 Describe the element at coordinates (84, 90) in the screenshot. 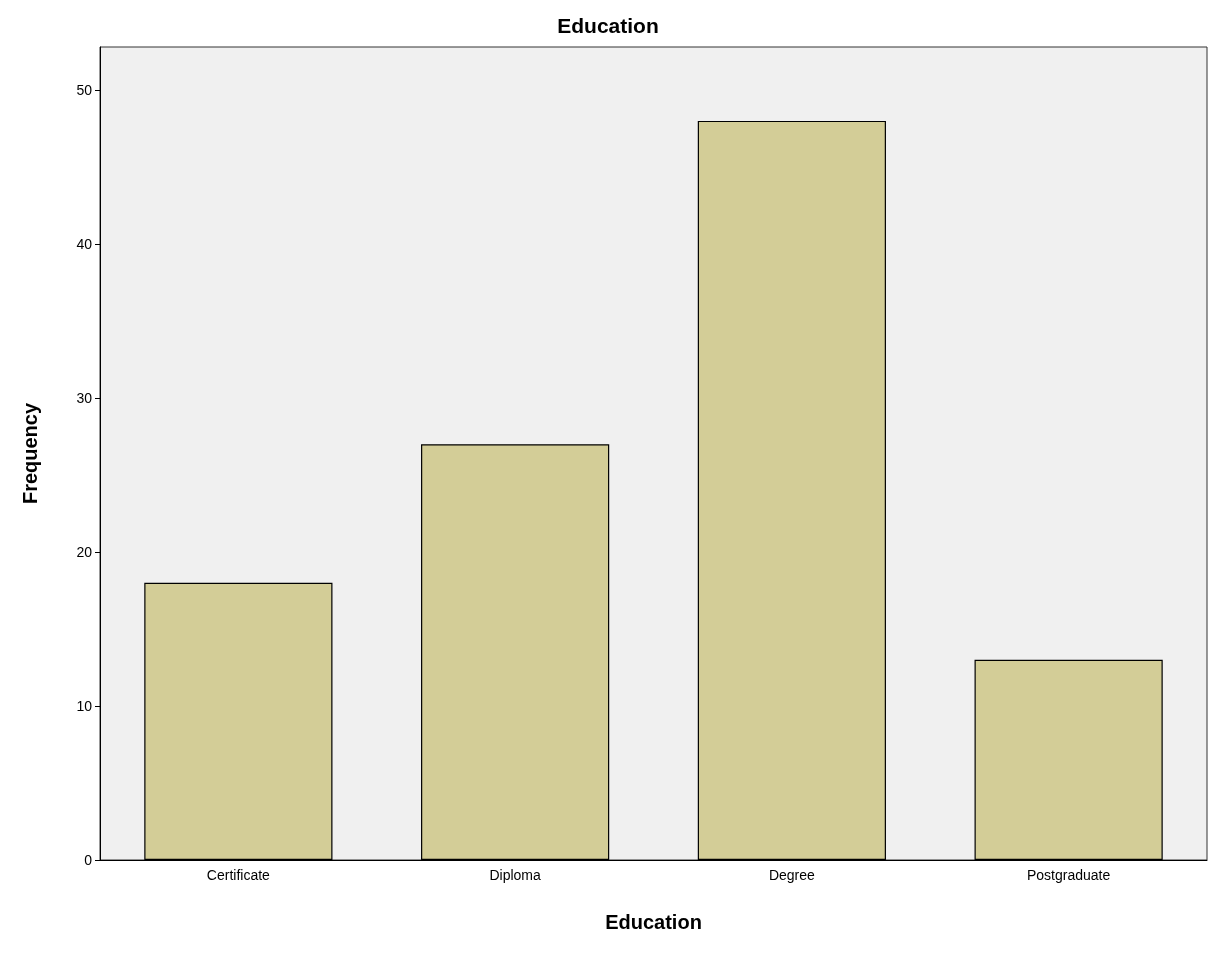

I see `y-tick-label: 50` at that location.